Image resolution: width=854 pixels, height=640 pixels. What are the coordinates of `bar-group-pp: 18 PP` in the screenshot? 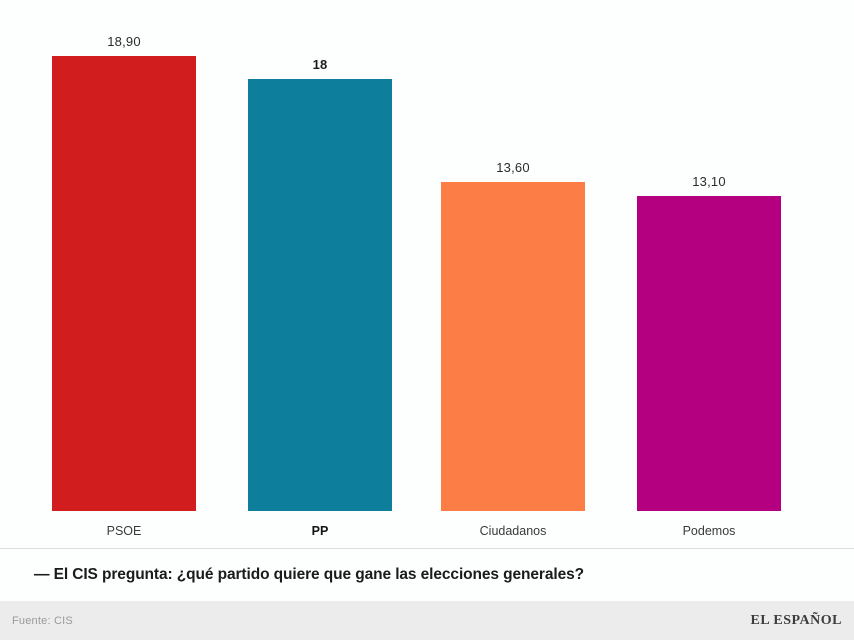 It's located at (320, 274).